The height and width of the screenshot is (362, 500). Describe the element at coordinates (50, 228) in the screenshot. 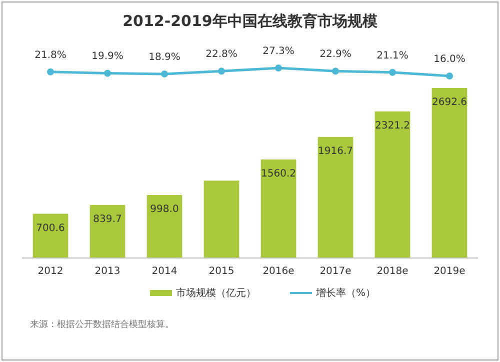

I see `data-label: 700.6` at that location.